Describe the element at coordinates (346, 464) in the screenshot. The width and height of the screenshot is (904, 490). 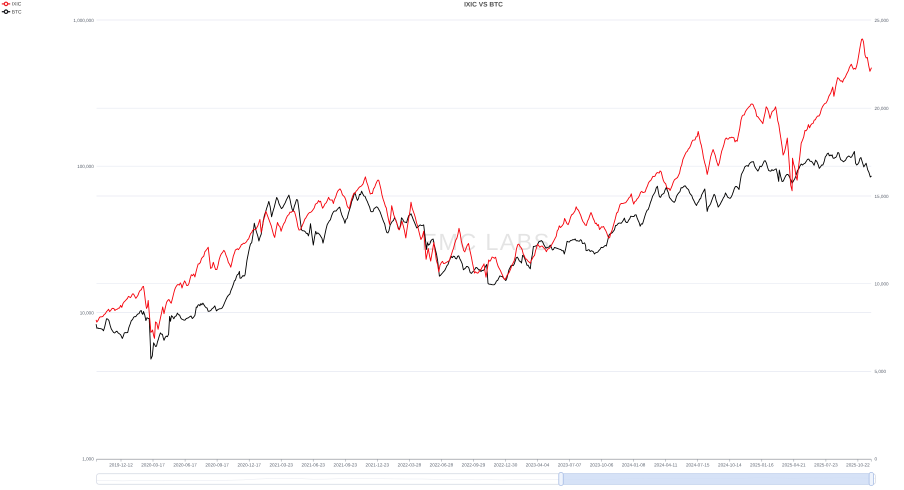
I see `svg-text: 2021-09-23` at that location.